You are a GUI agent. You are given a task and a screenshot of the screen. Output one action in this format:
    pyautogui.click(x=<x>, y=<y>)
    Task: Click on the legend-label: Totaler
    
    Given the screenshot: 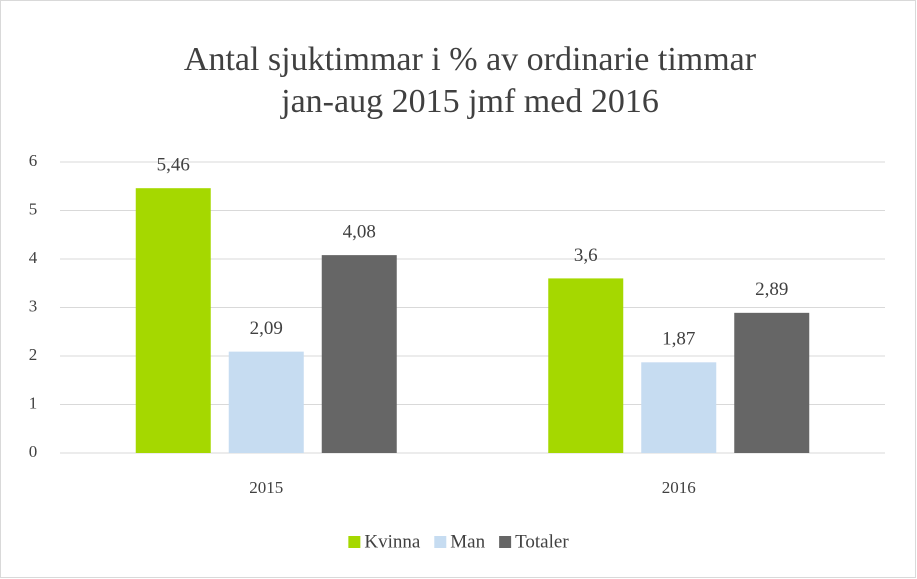 What is the action you would take?
    pyautogui.click(x=542, y=541)
    